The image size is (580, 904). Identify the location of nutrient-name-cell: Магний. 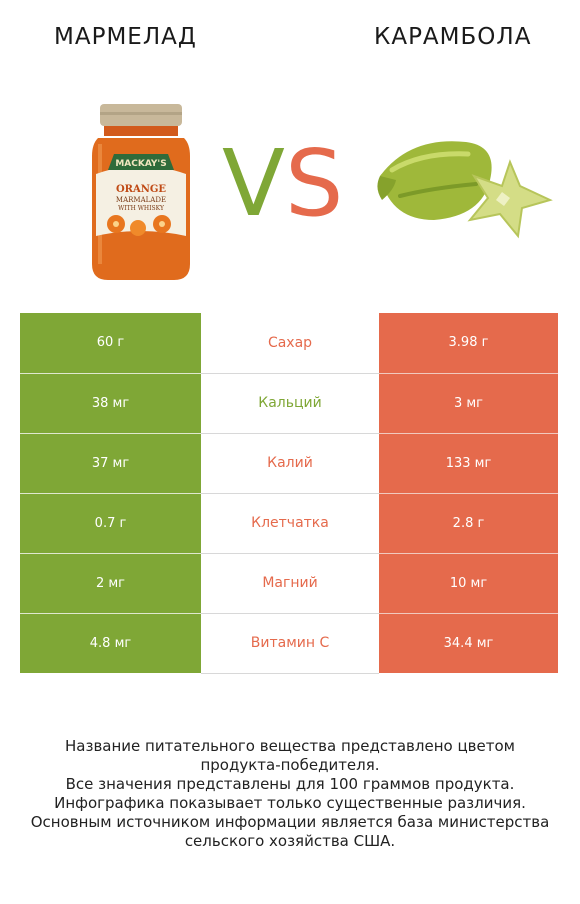
(290, 583).